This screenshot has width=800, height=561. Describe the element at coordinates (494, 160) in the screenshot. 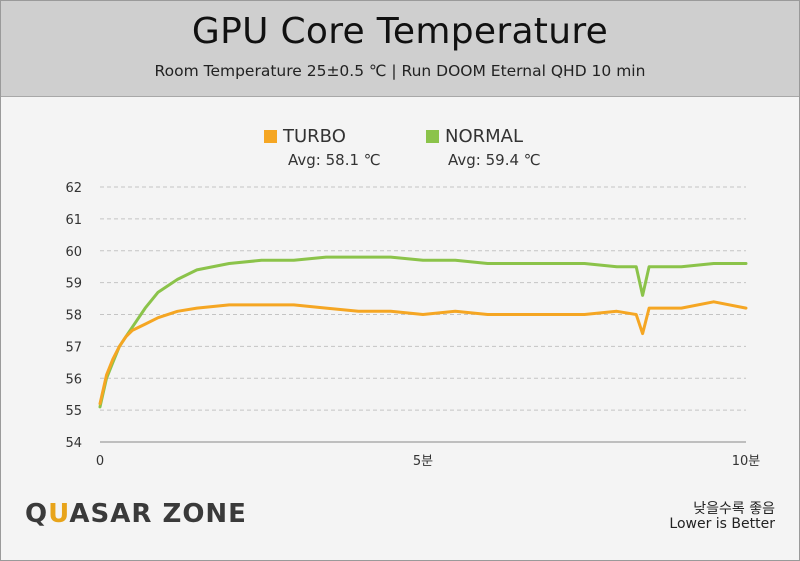

I see `legend-avg-normal: Avg: 59.4 ℃` at that location.